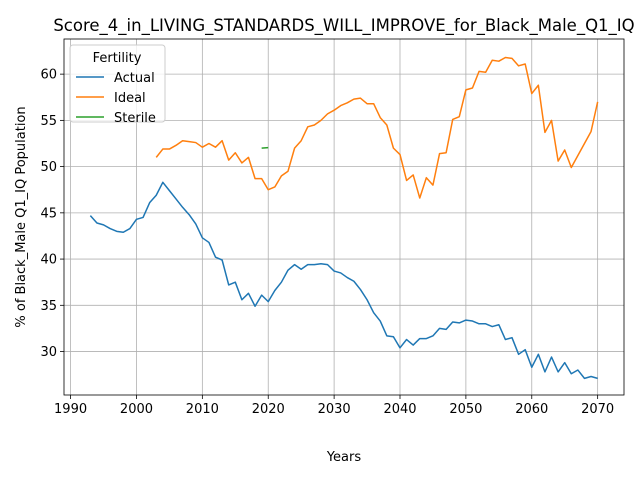  I want to click on x-tick-label: 2020, so click(268, 409).